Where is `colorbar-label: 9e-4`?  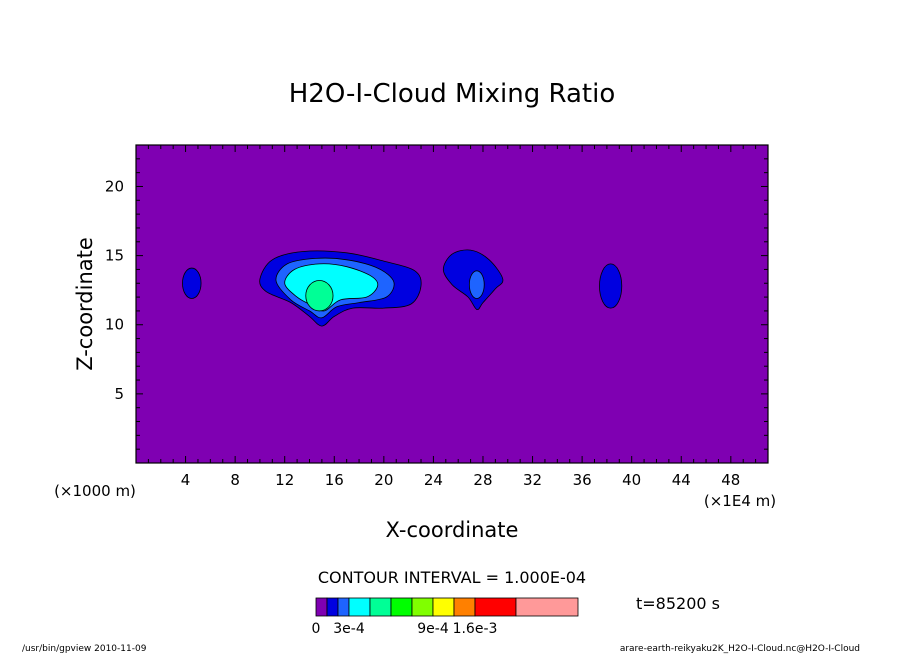
colorbar-label: 9e-4 is located at coordinates (433, 629).